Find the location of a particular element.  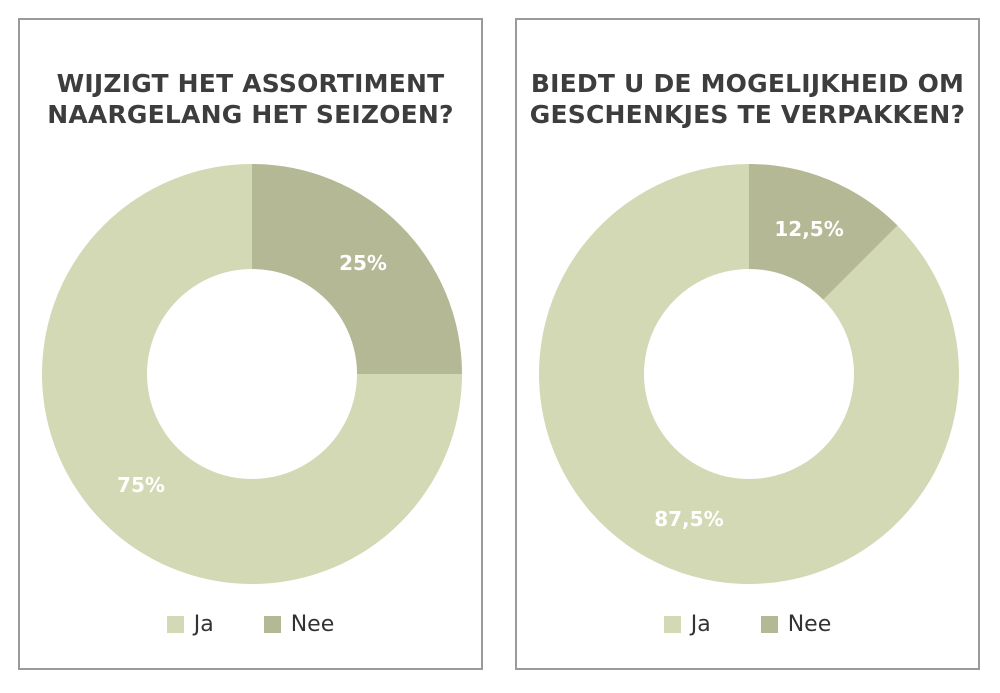

slice-value-label-nee: 25% is located at coordinates (363, 263).